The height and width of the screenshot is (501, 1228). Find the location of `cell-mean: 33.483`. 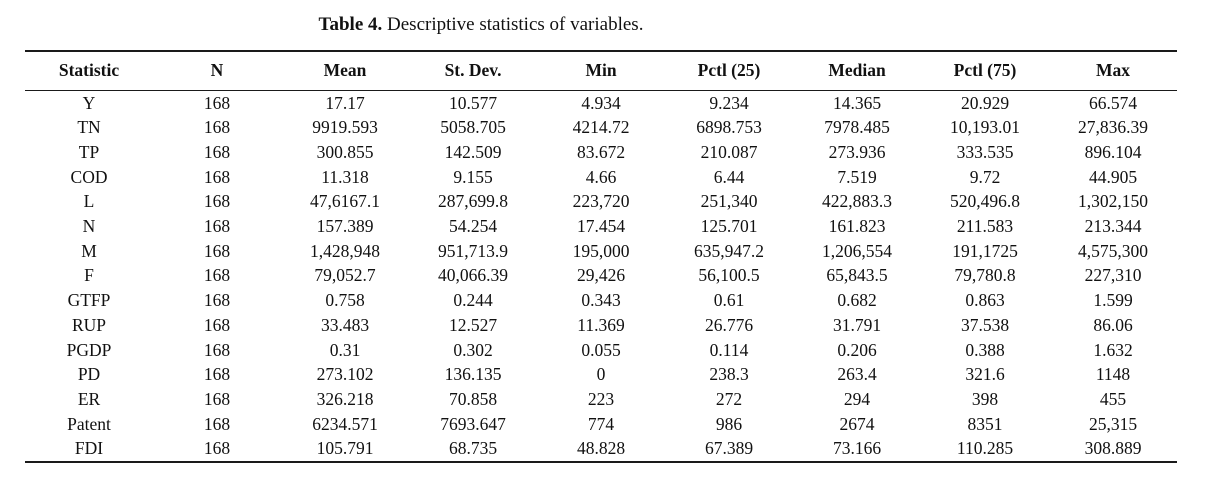

cell-mean: 33.483 is located at coordinates (345, 324).